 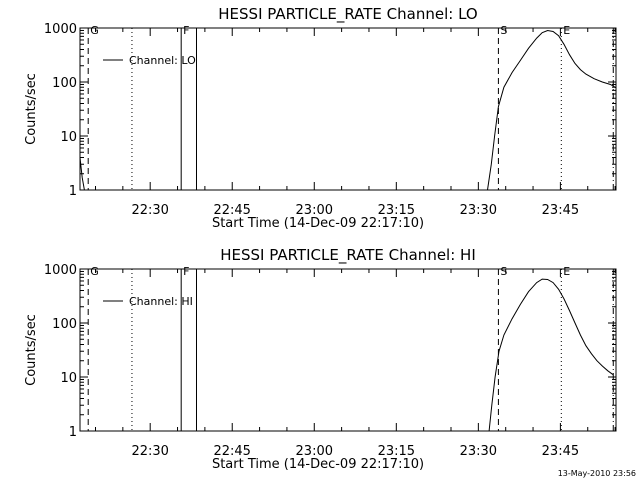 I want to click on chart-title: HESSI PARTICLE_RATE Channel: HI, so click(x=348, y=255).